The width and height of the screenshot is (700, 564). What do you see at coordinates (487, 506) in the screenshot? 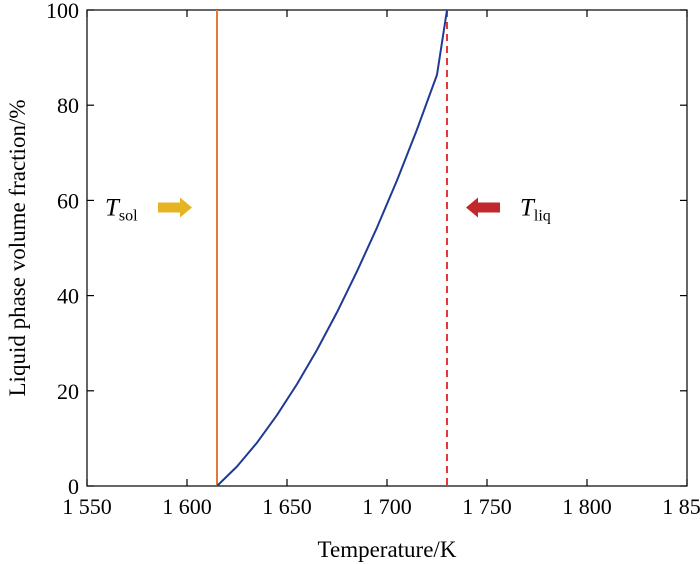
I see `x-tick-label: 1 750` at bounding box center [487, 506].